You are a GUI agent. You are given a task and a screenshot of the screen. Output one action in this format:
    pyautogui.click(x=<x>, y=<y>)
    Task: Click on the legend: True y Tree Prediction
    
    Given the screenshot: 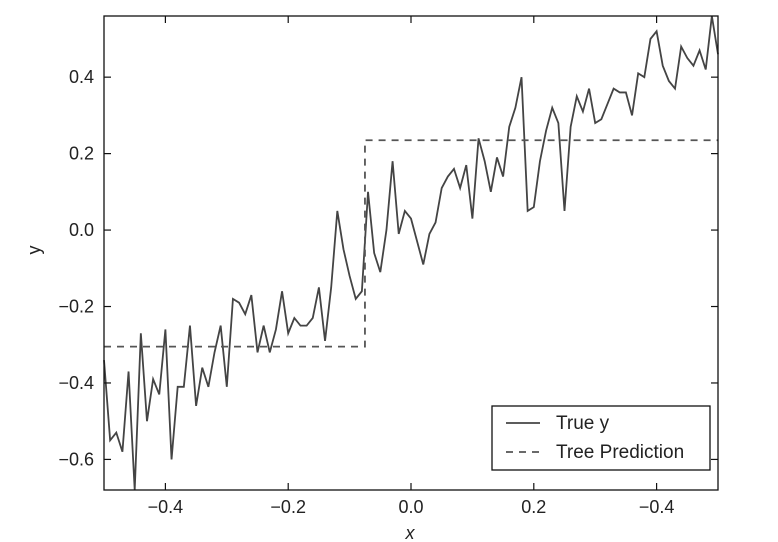 What is the action you would take?
    pyautogui.click(x=601, y=438)
    